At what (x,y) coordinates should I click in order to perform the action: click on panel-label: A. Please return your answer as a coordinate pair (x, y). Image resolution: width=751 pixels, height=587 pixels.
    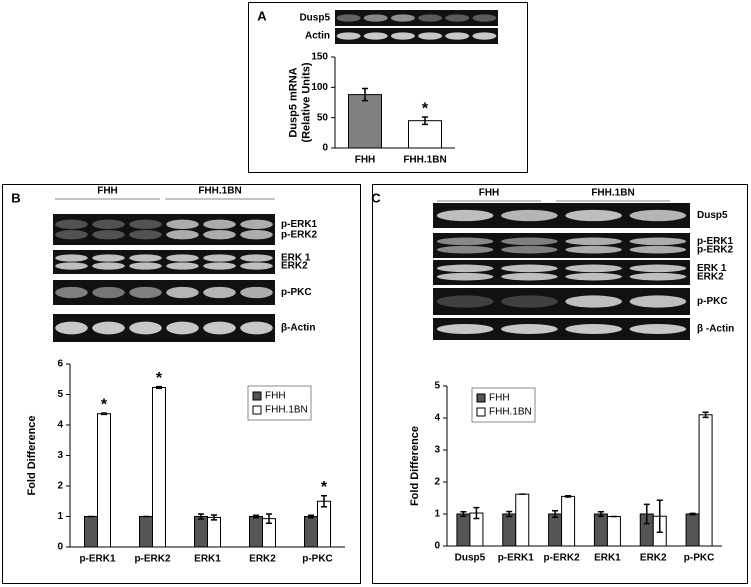
    Looking at the image, I should click on (262, 15).